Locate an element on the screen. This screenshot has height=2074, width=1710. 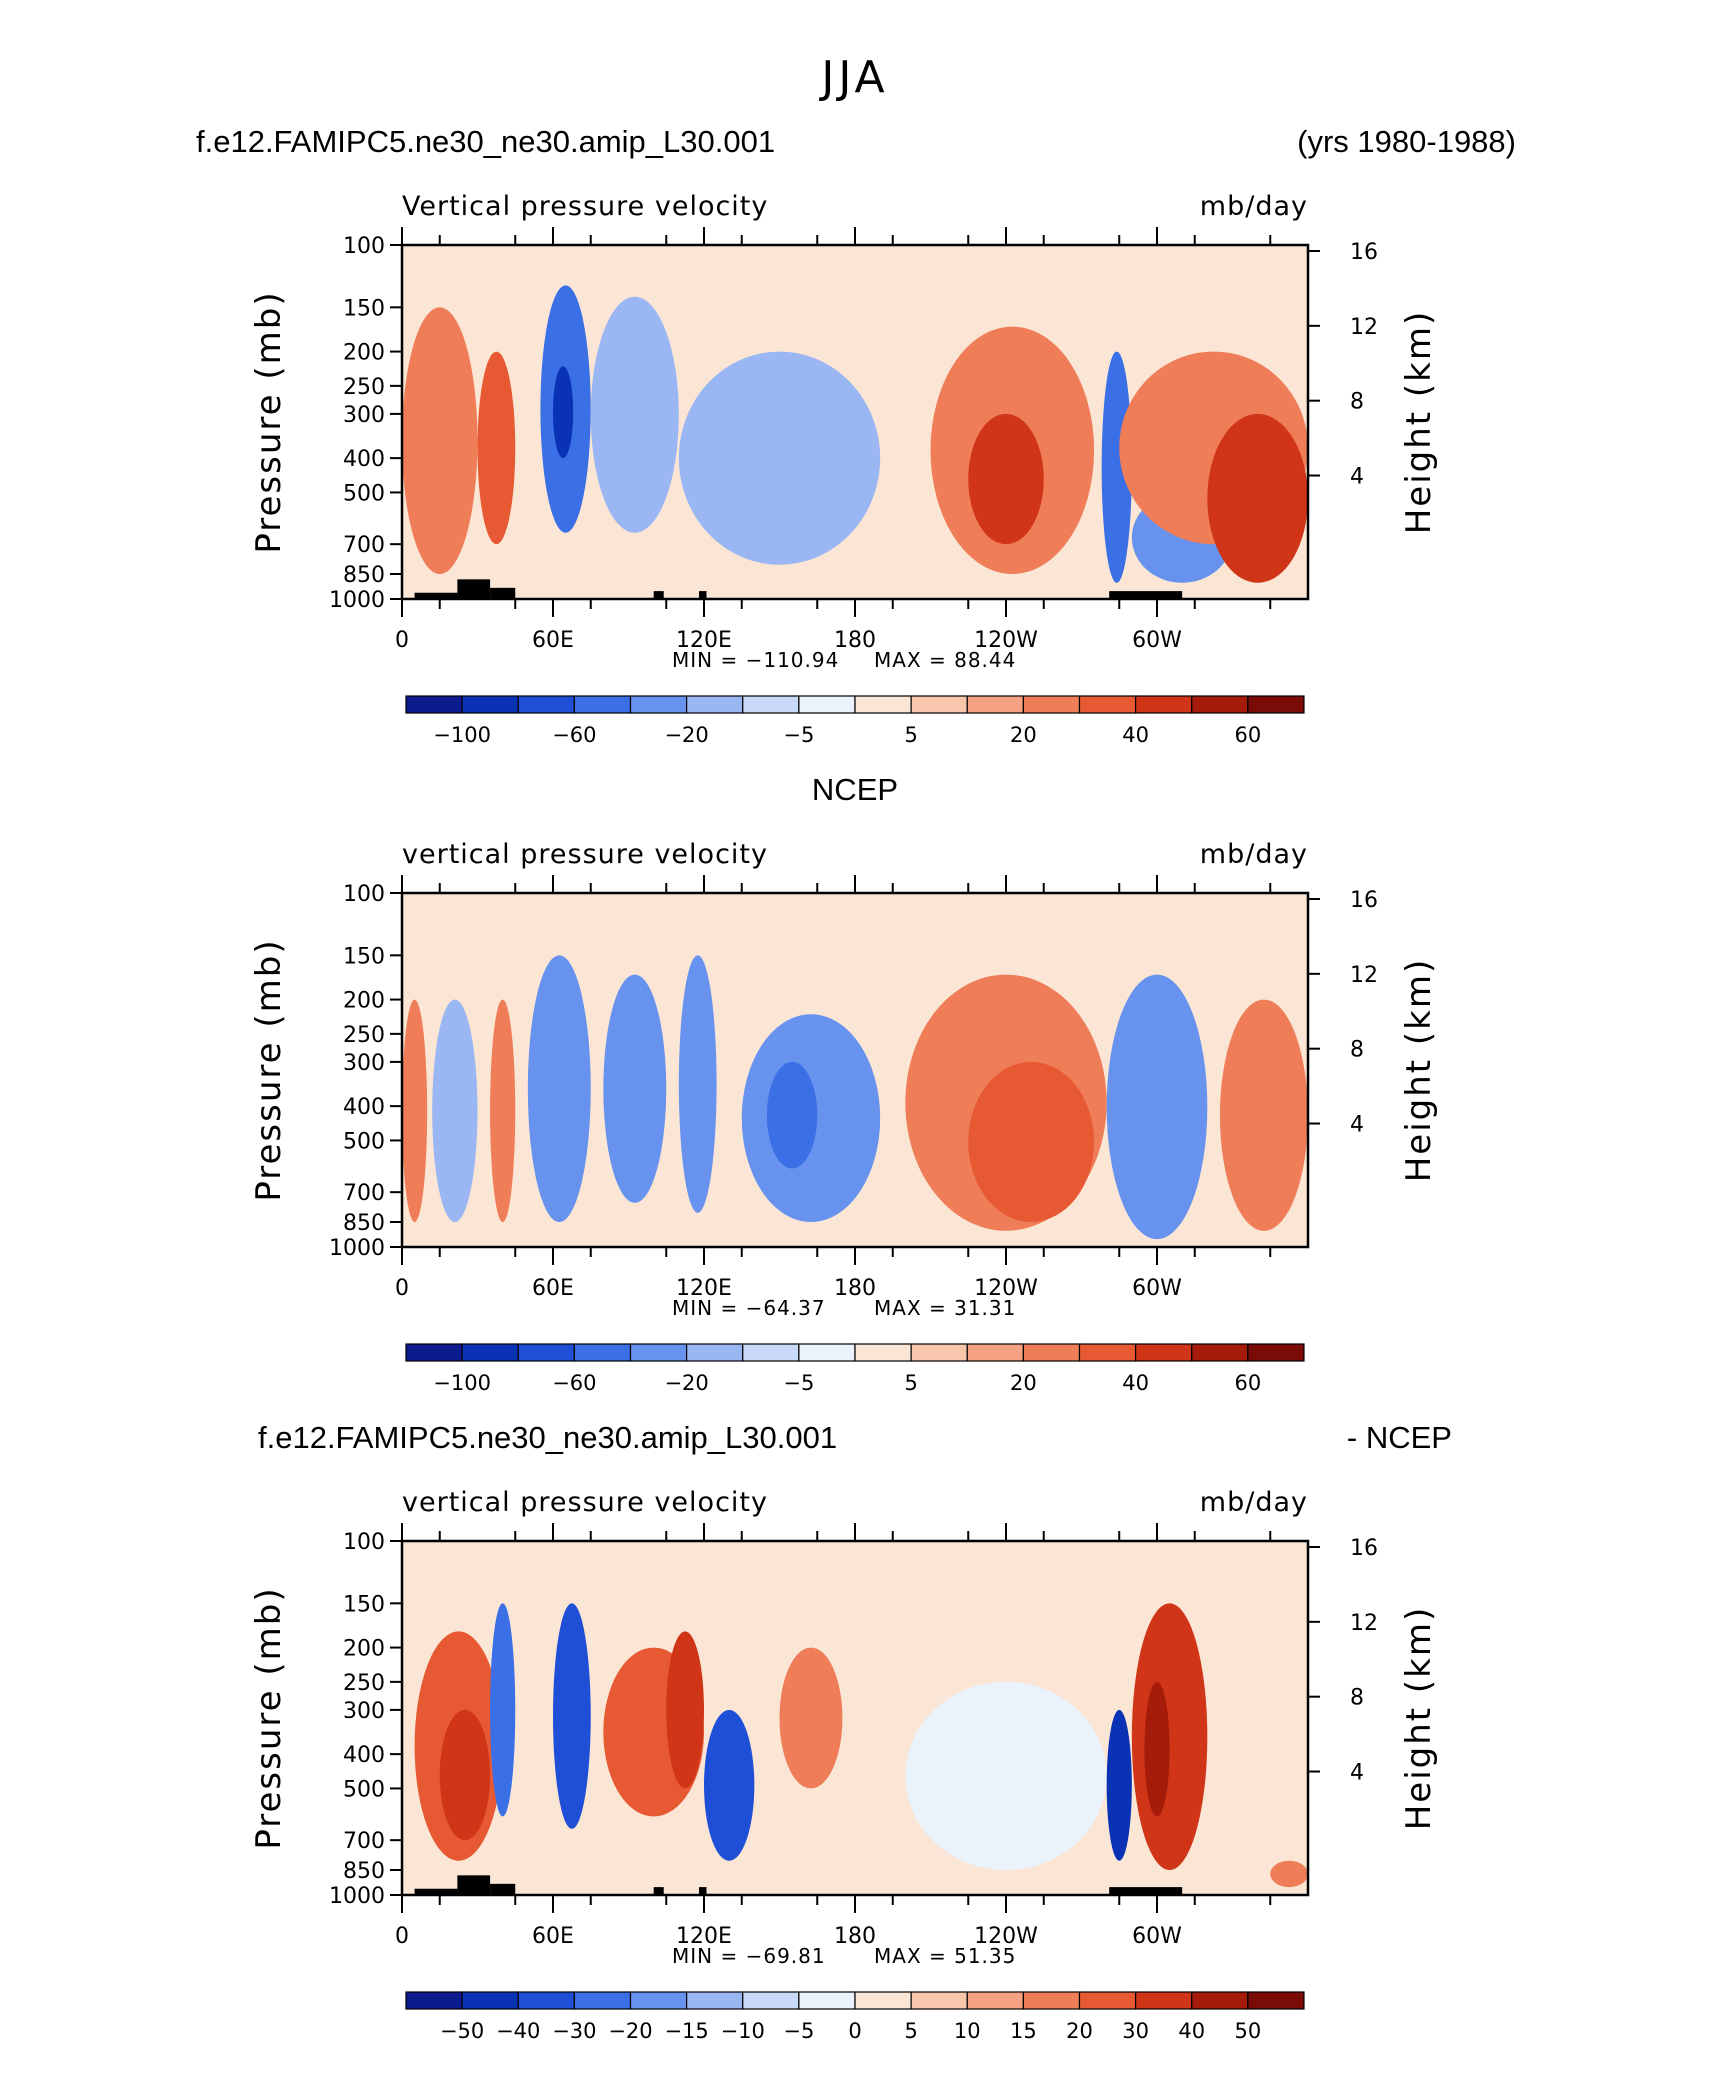
colorbar-label: 0 is located at coordinates (854, 2031).